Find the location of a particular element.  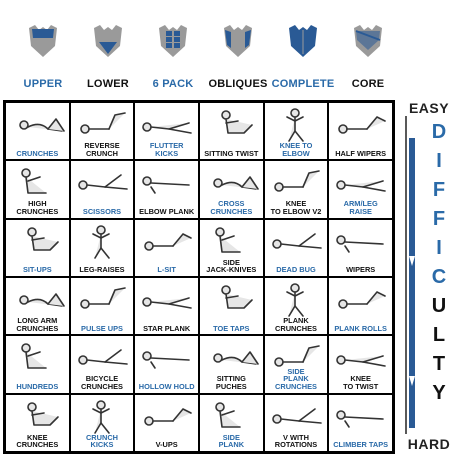

legend-item-complete: COMPLETE is located at coordinates (303, 60).